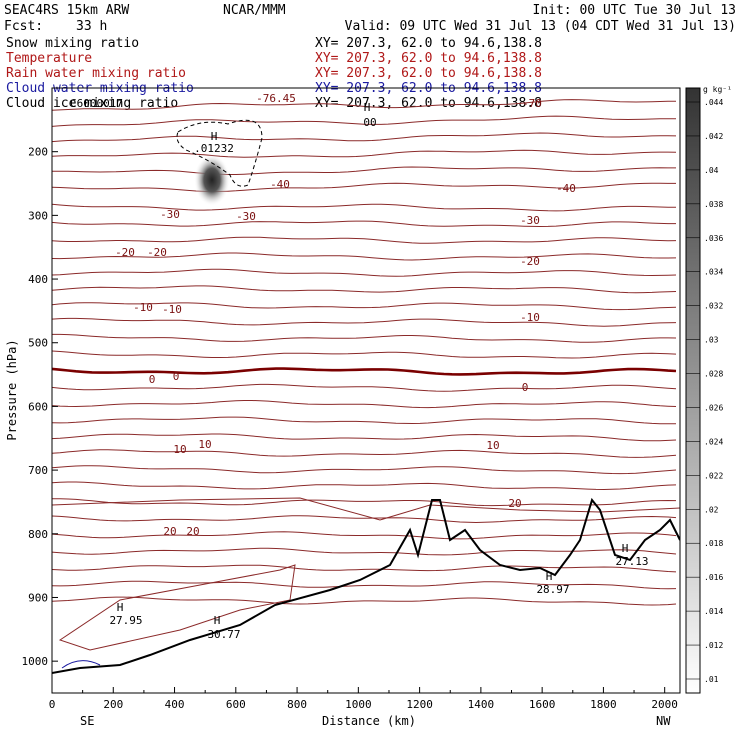 The width and height of the screenshot is (740, 740). What do you see at coordinates (35, 661) in the screenshot?
I see `y-tick-label: 1000` at bounding box center [35, 661].